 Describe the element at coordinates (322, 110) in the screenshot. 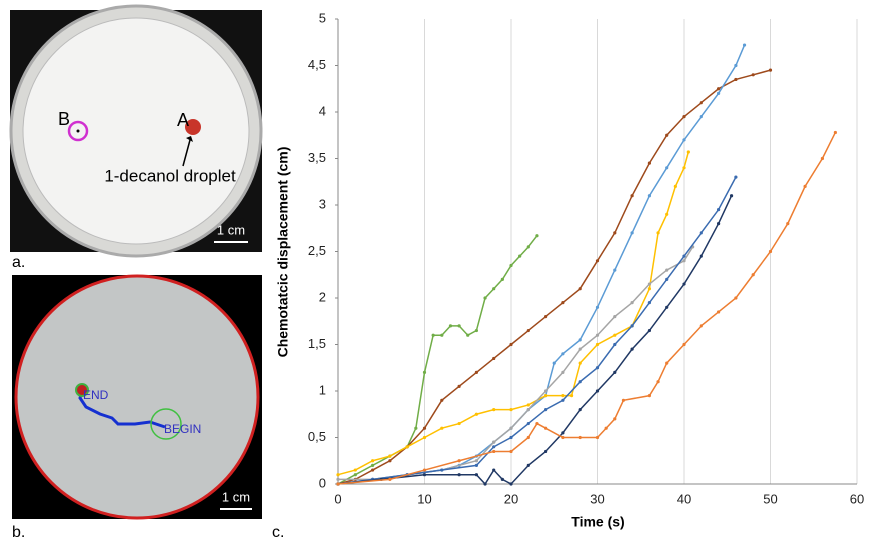

I see `y-tick-label: 4` at that location.